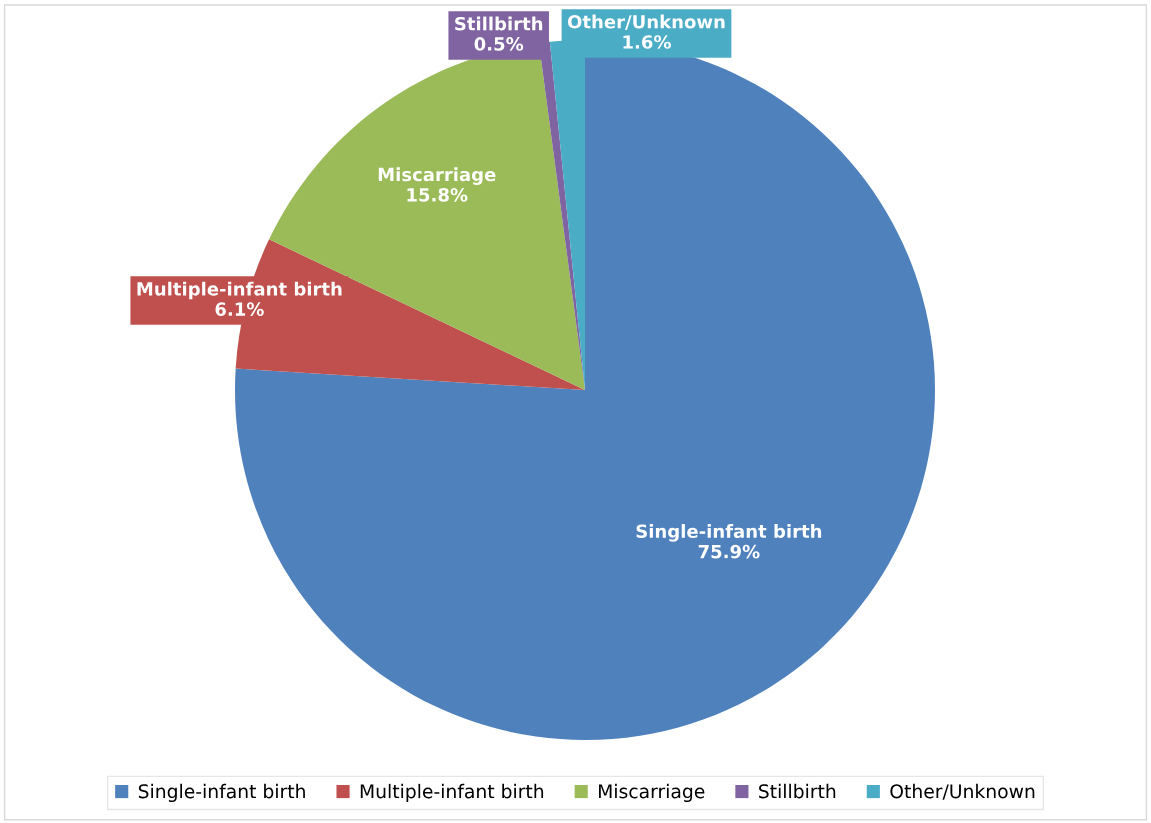  What do you see at coordinates (729, 551) in the screenshot?
I see `data-label: 75.9%` at bounding box center [729, 551].